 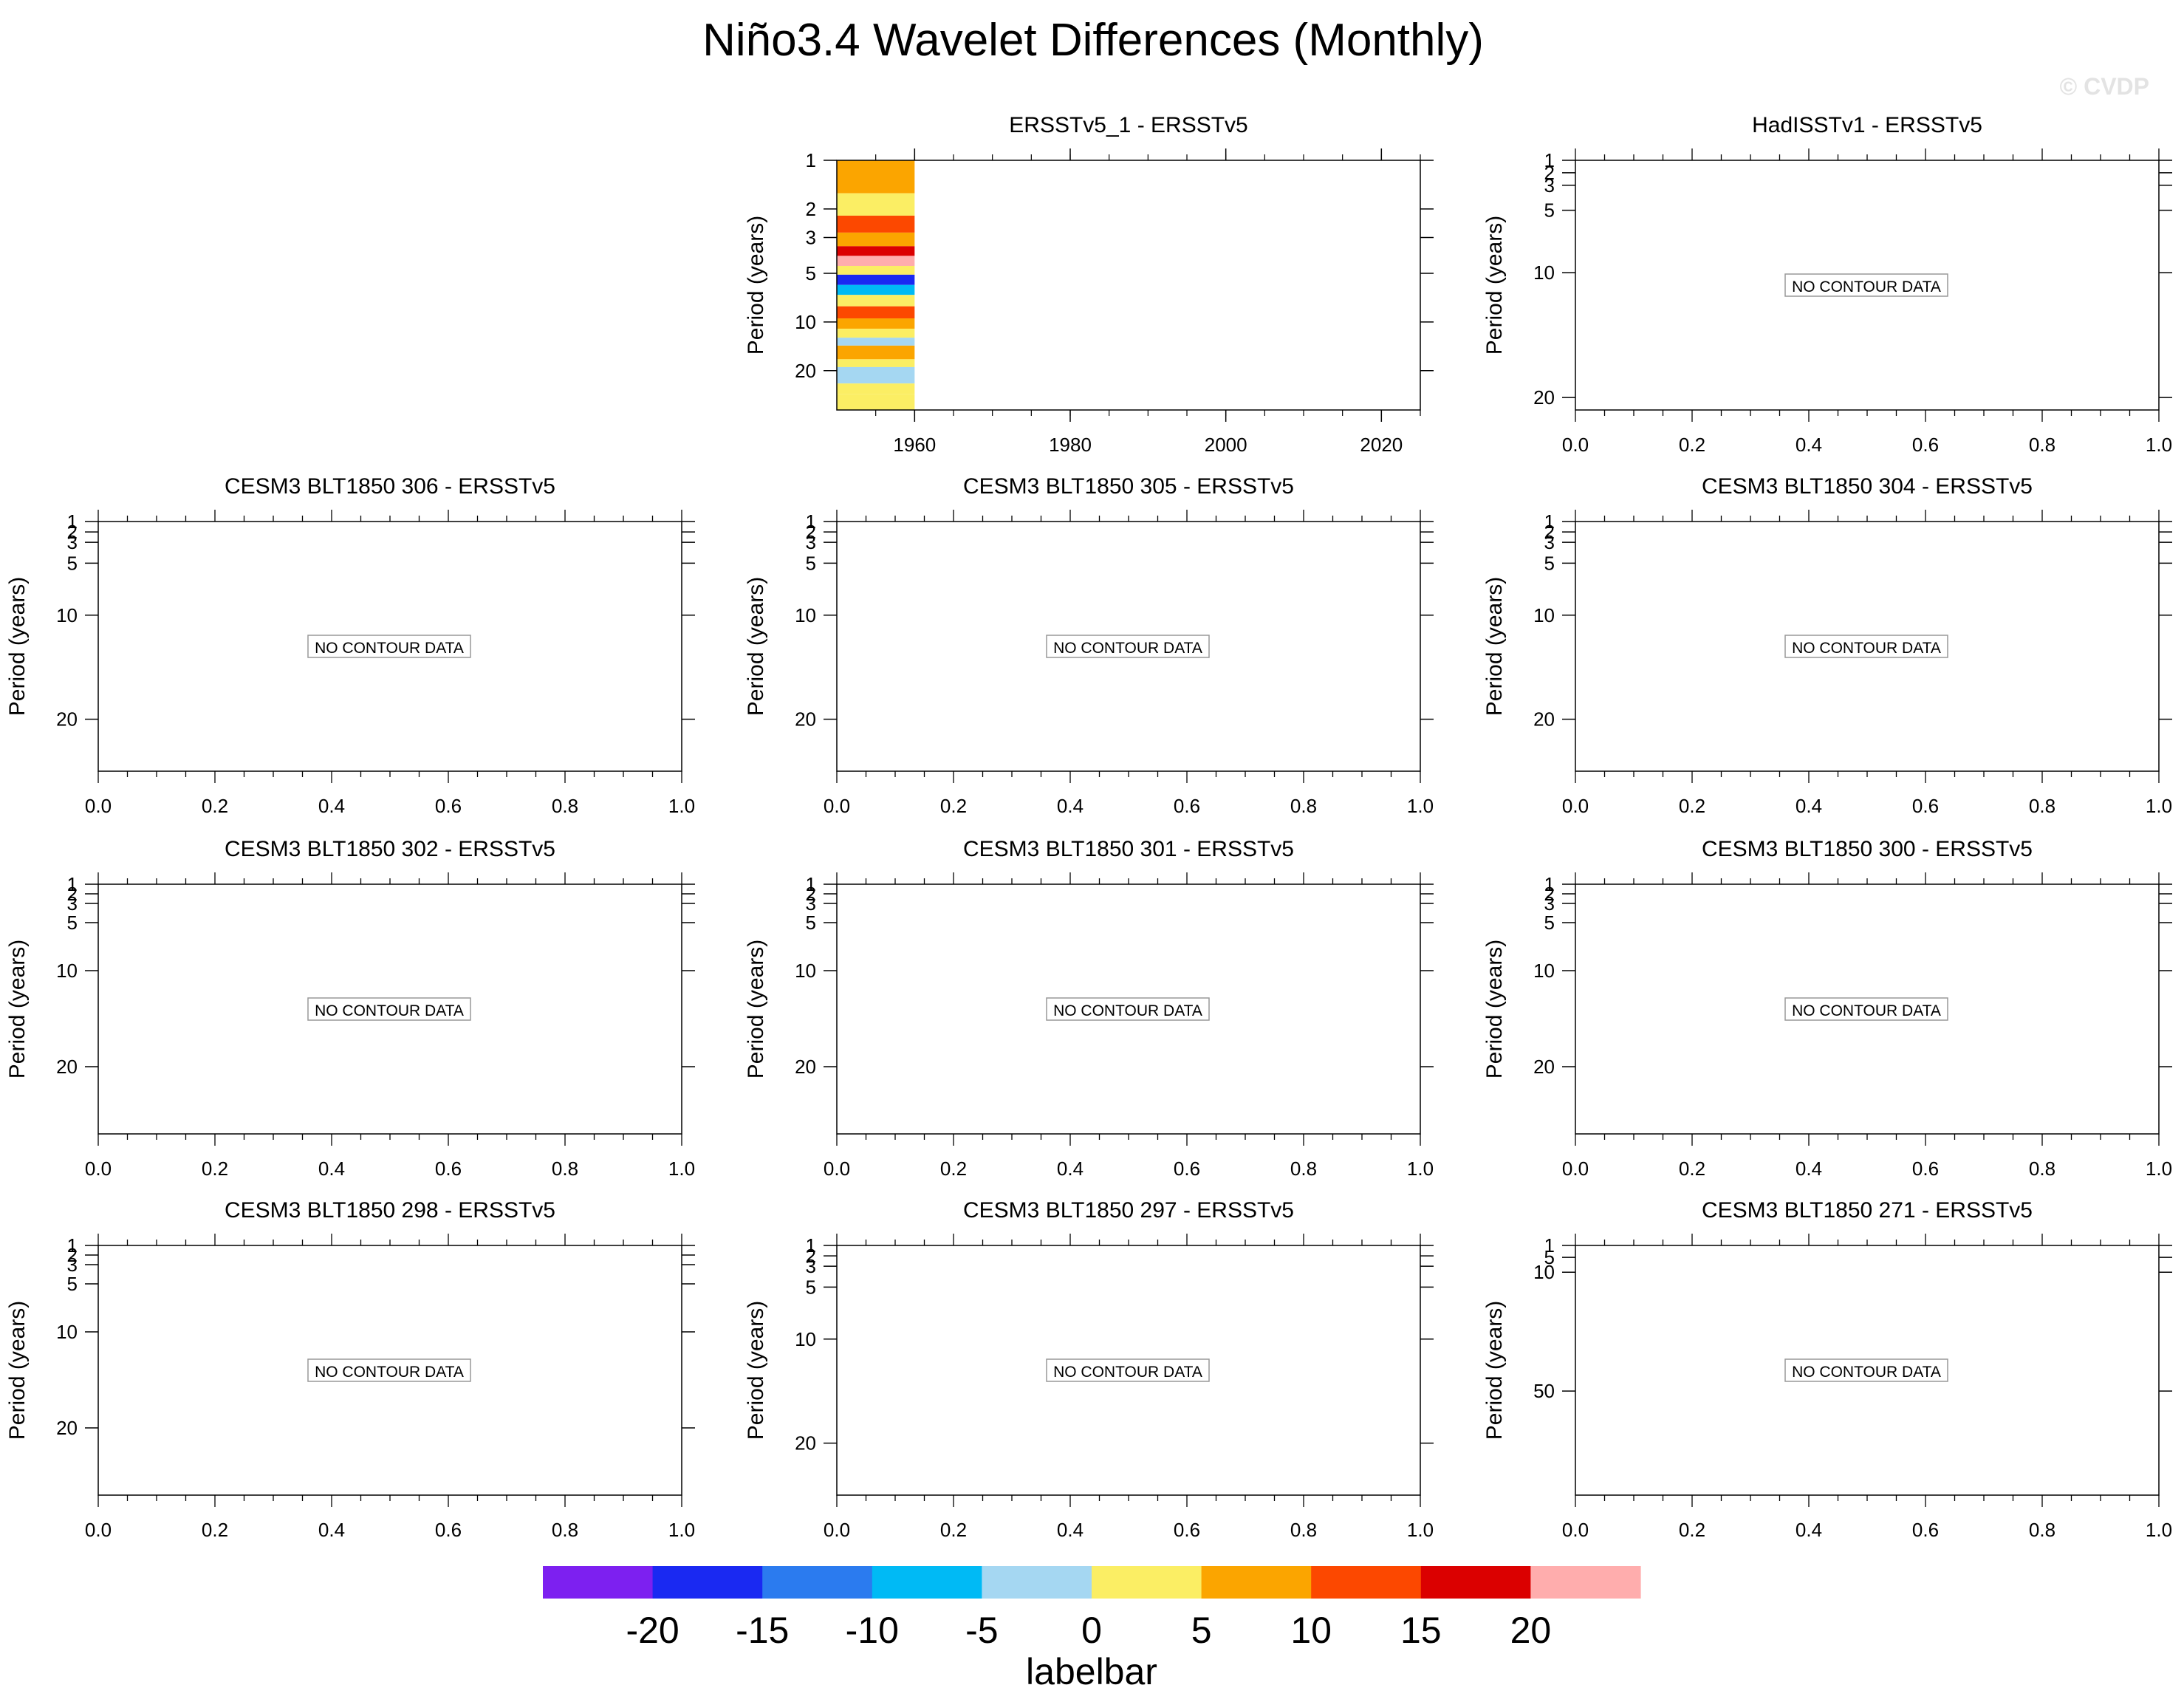 I want to click on panel-title: CESM3 BLT1850 304 - ERSSTv5, so click(x=1868, y=487).